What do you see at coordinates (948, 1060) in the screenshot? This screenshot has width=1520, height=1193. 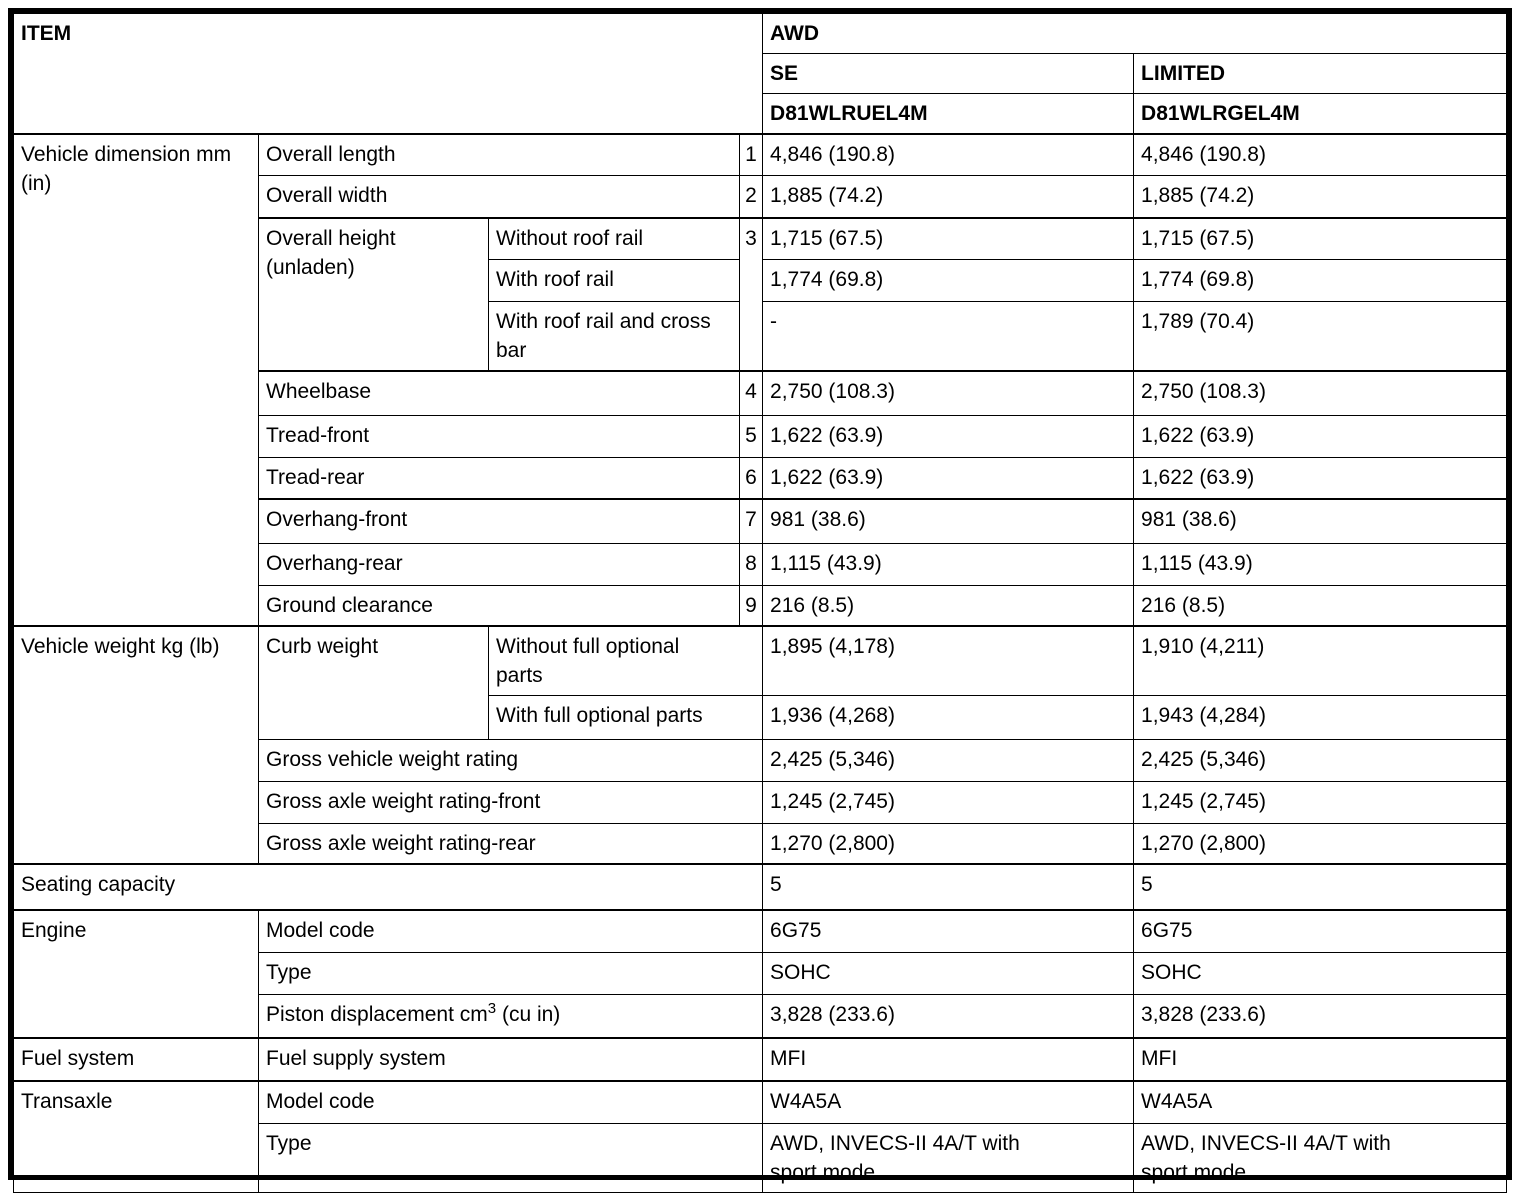 I see `fuel-supply-se-value-cell: MFI` at bounding box center [948, 1060].